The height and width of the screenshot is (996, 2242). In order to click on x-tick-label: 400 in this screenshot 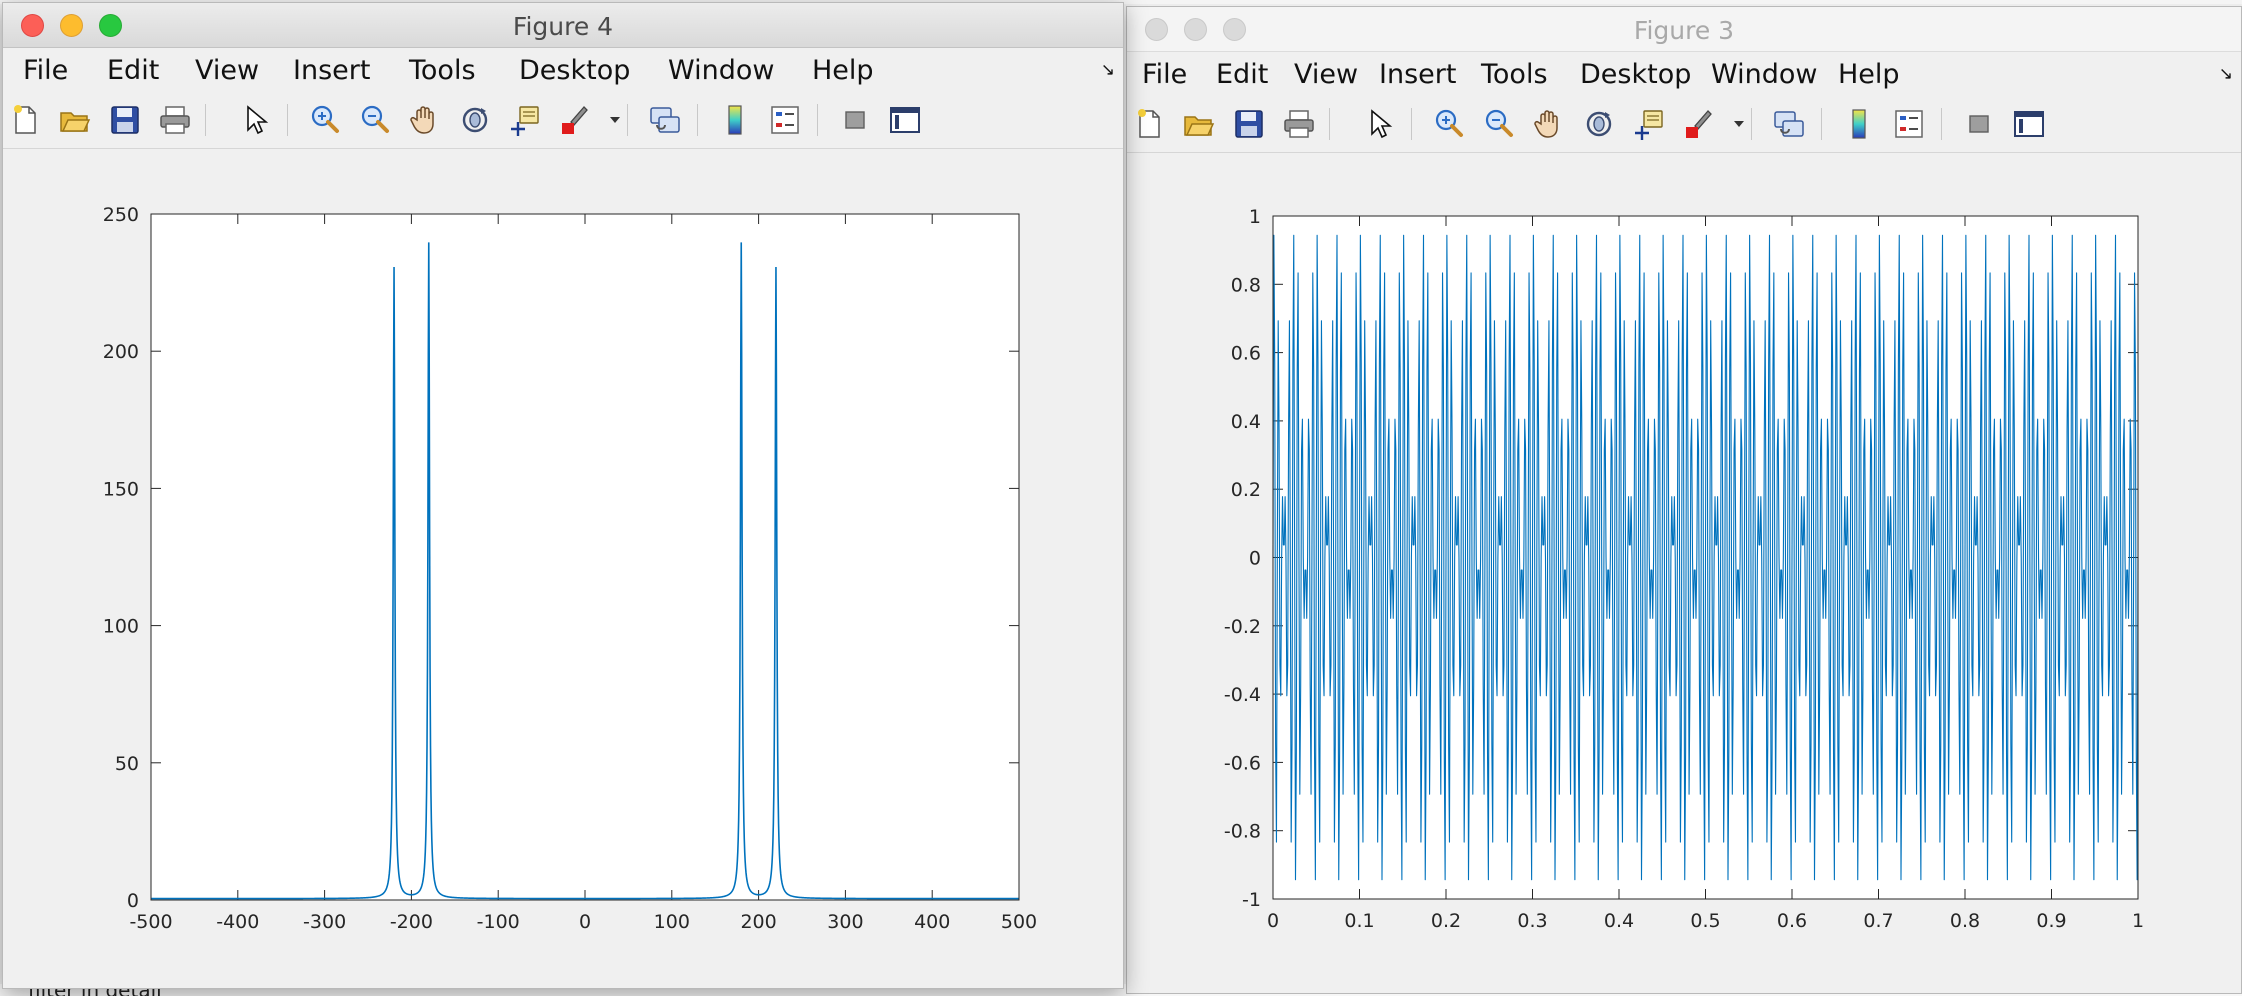, I will do `click(932, 922)`.